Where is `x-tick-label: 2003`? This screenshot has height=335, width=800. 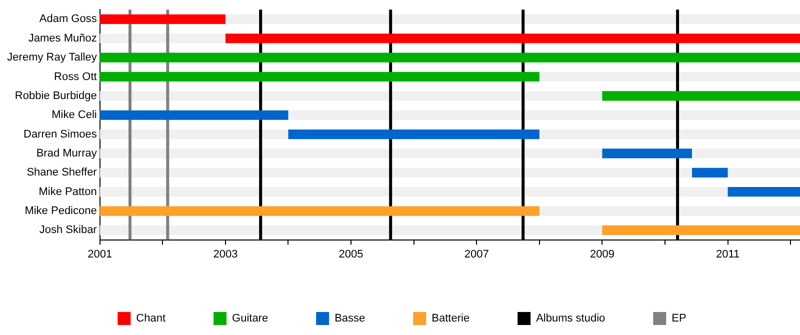
x-tick-label: 2003 is located at coordinates (225, 254).